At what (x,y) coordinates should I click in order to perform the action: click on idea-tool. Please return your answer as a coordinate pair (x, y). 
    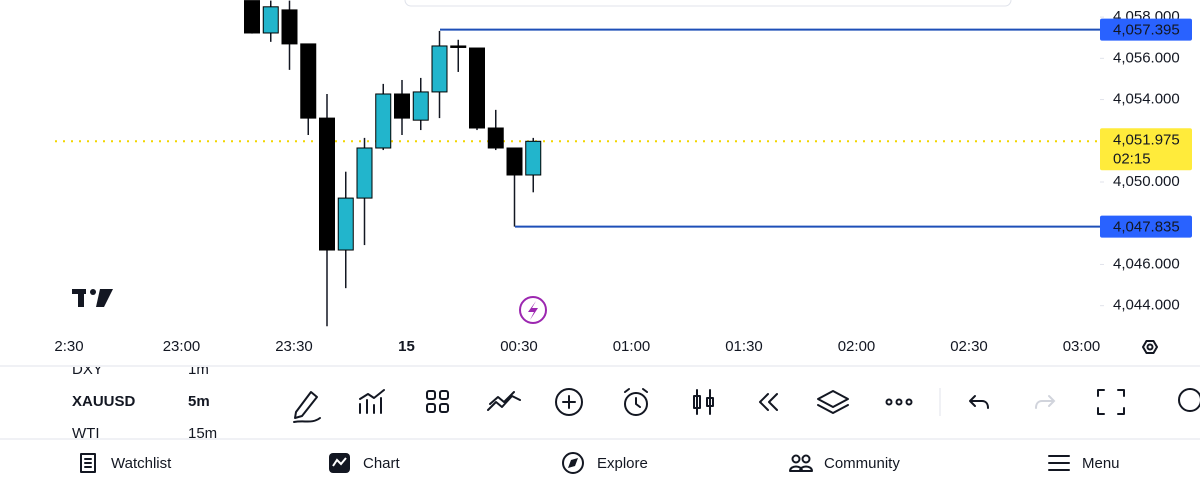
    Looking at the image, I should click on (1189, 400).